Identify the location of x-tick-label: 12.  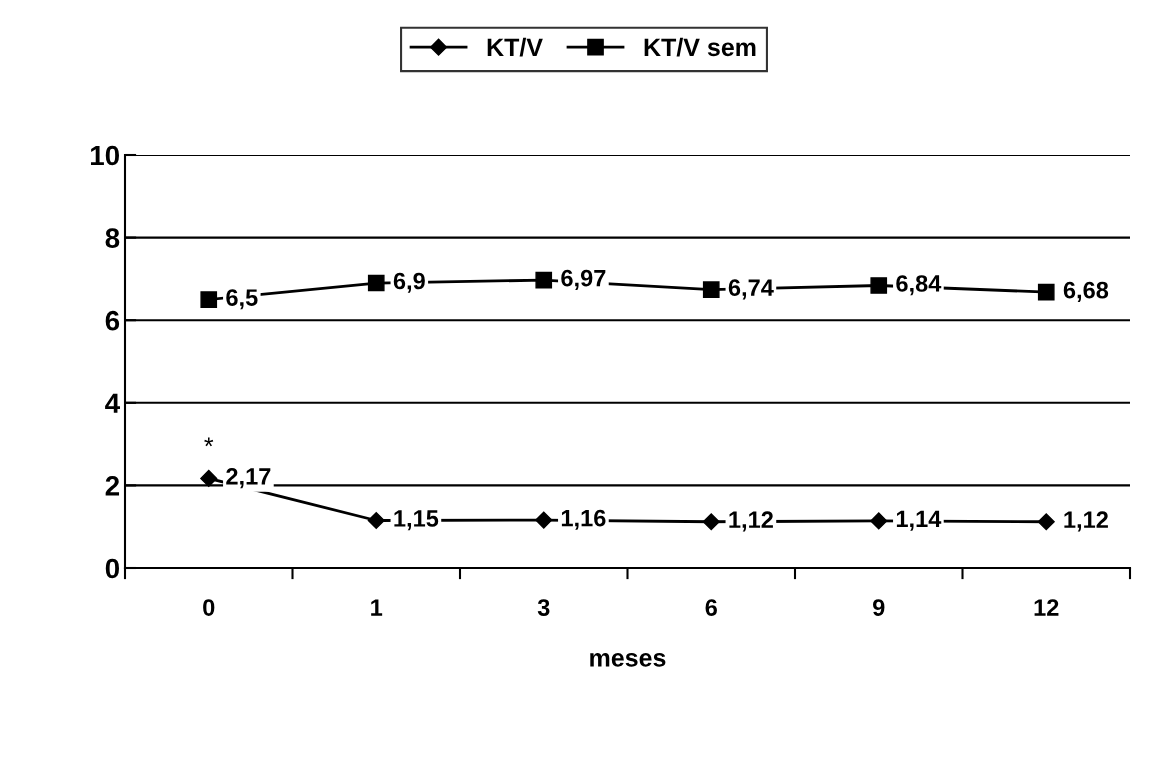
(1046, 607).